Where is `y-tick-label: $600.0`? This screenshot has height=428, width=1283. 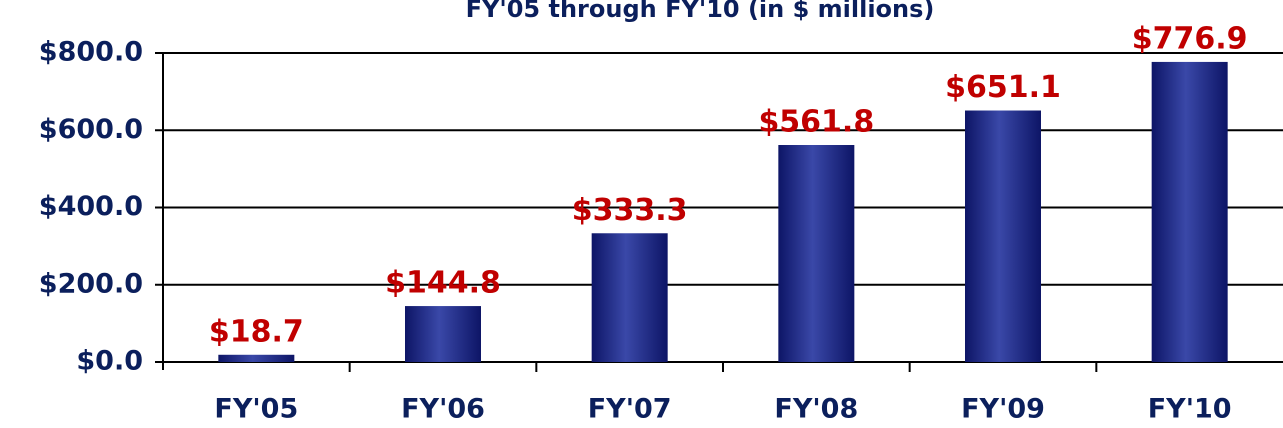
y-tick-label: $600.0 is located at coordinates (91, 129).